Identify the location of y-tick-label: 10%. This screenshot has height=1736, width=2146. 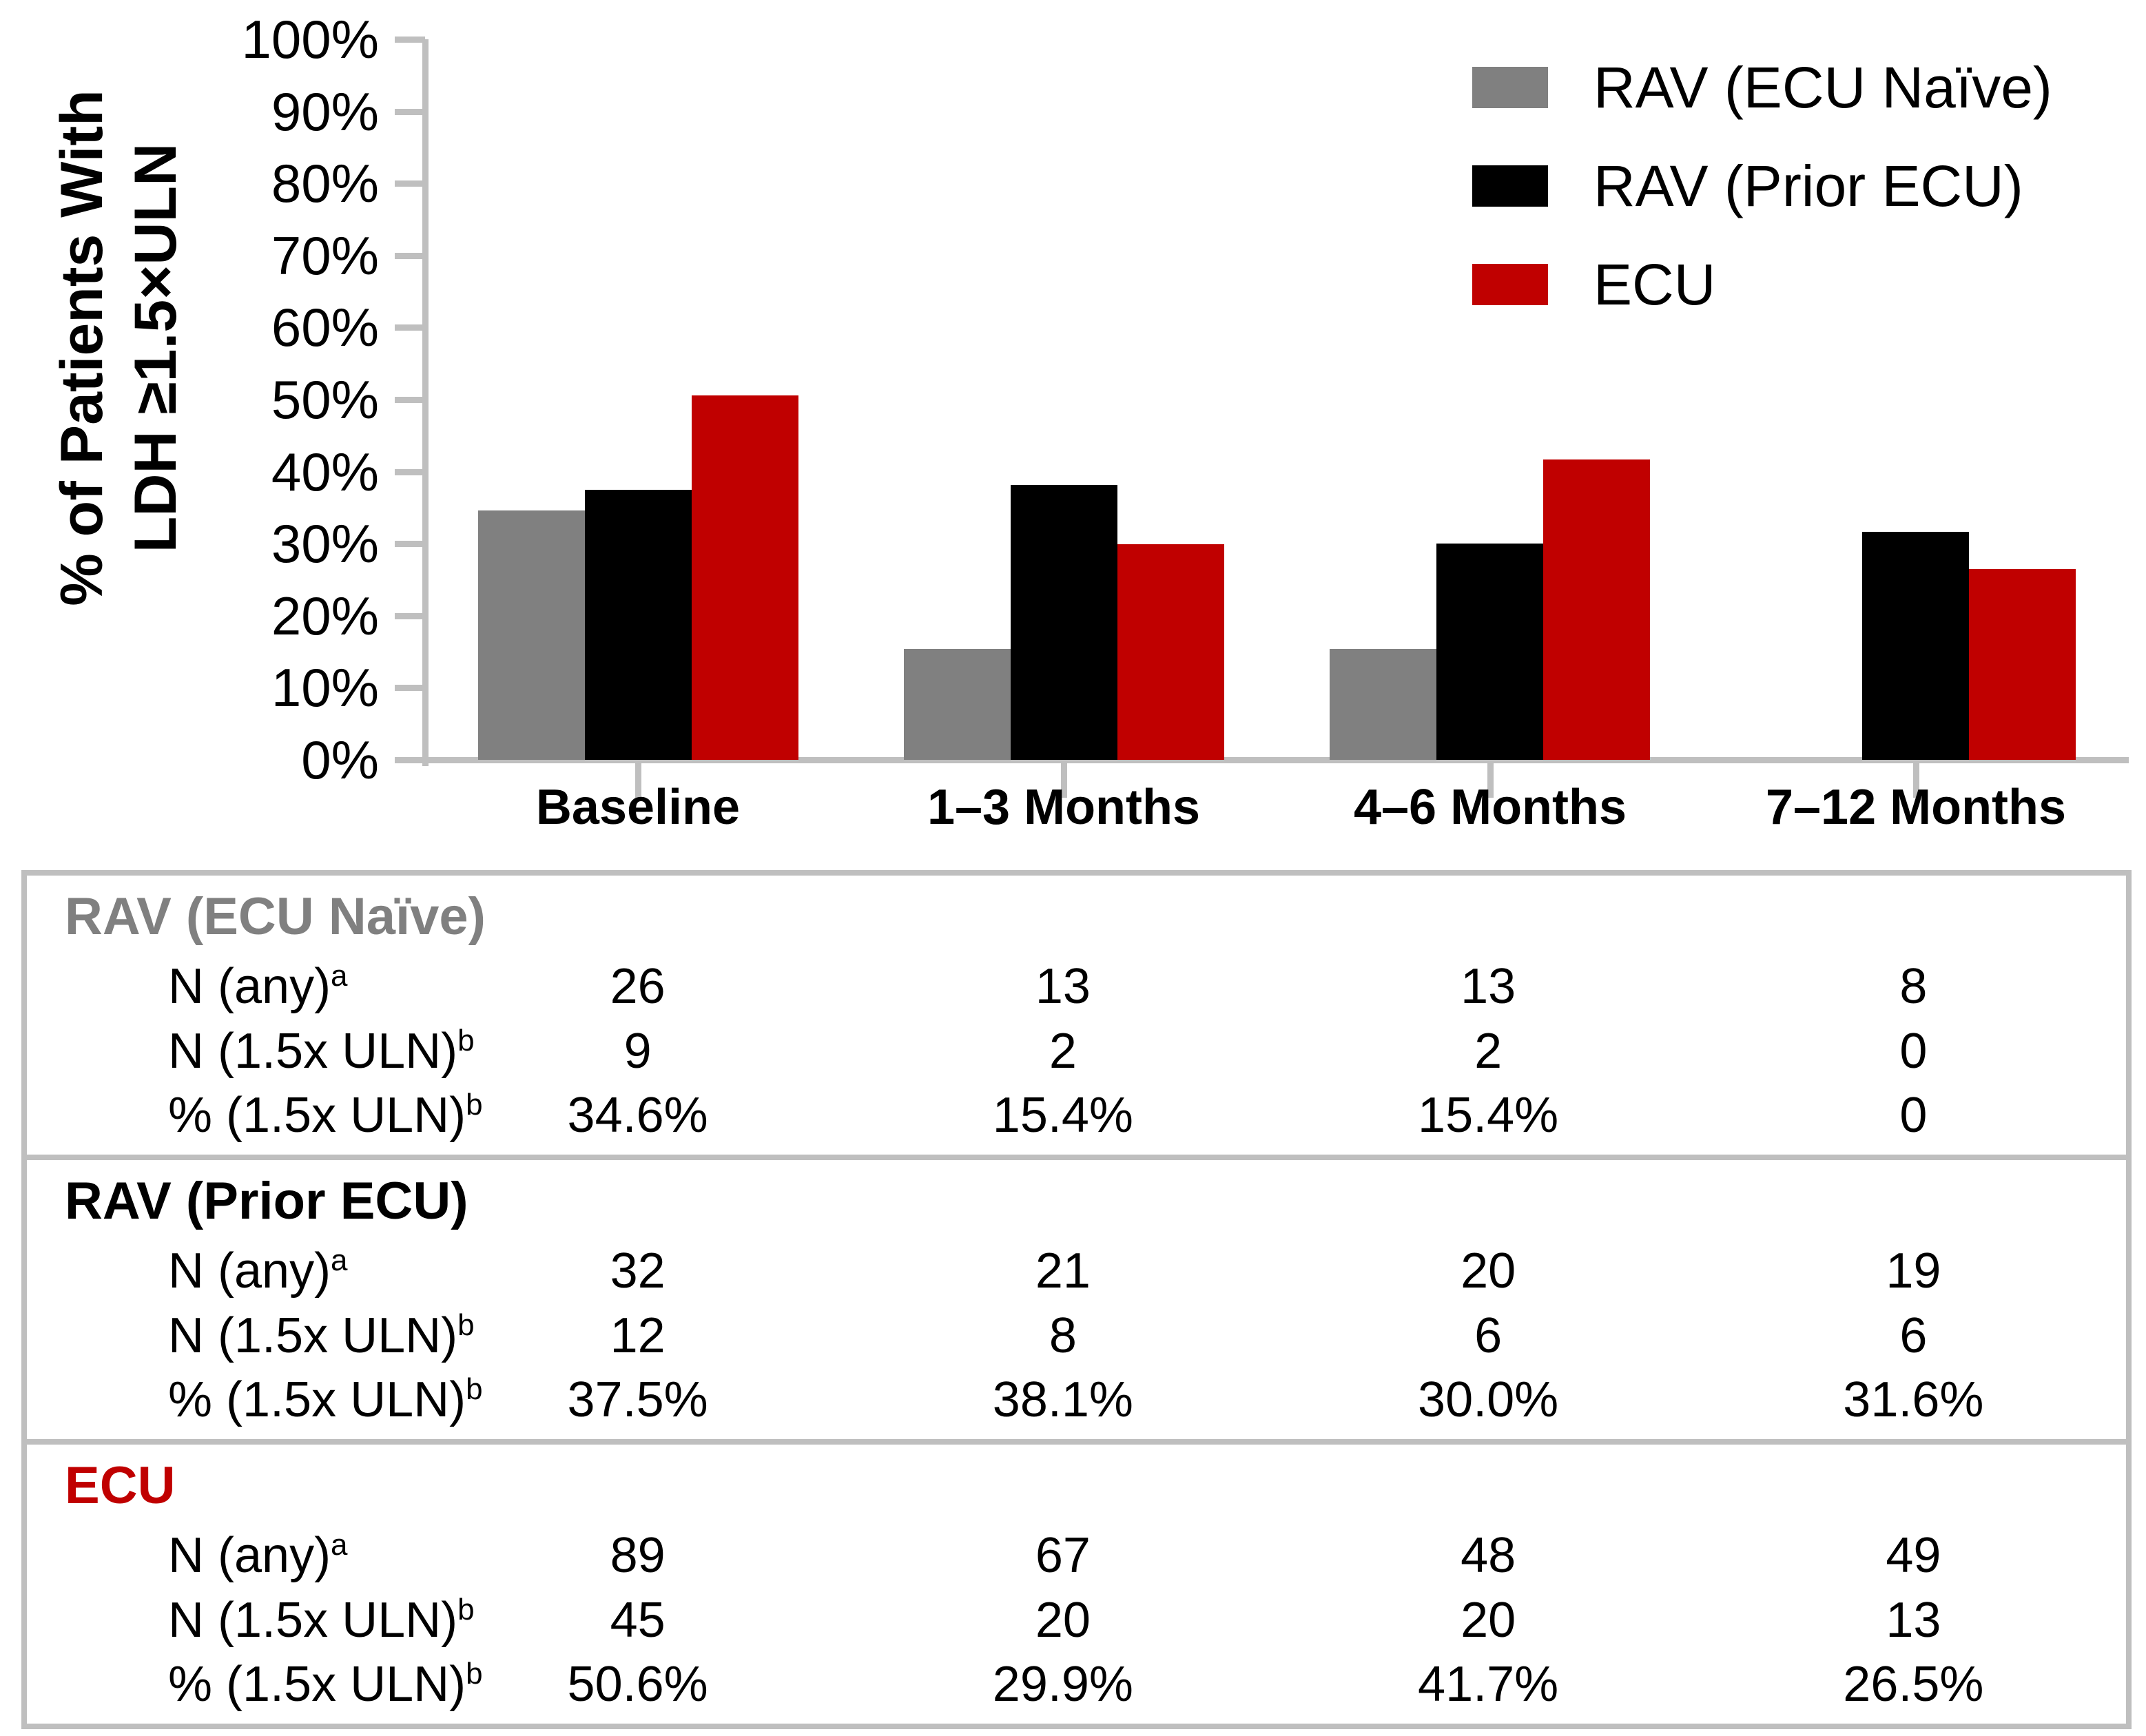
(325, 688).